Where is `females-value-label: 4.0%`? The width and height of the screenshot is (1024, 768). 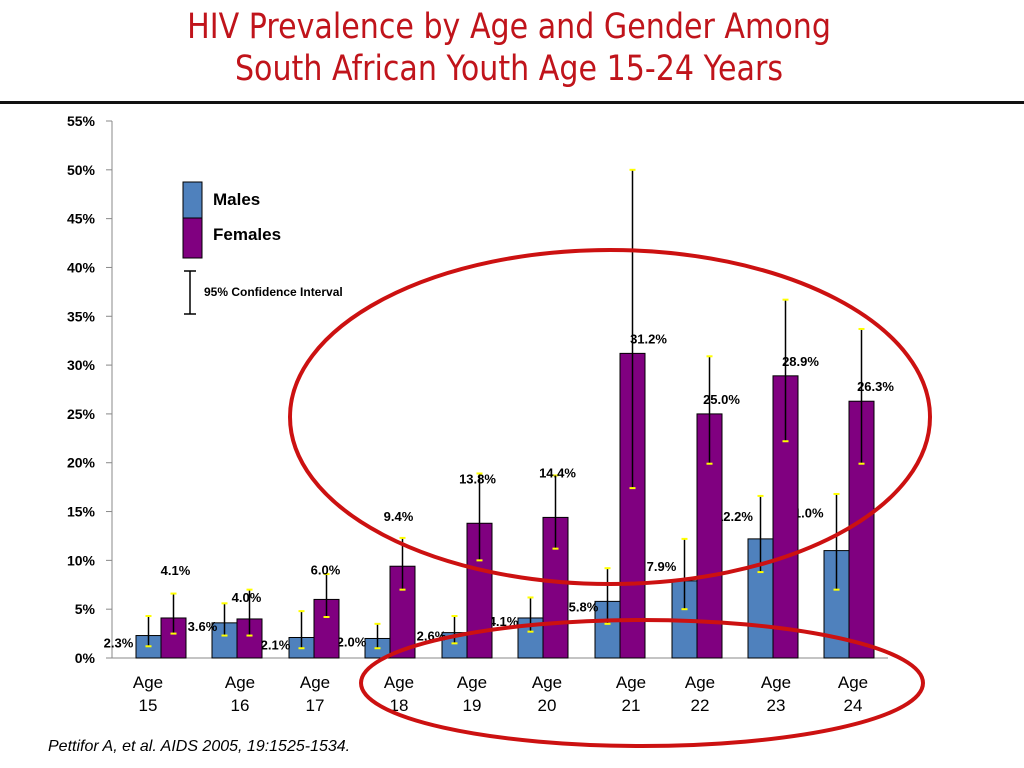 females-value-label: 4.0% is located at coordinates (247, 597).